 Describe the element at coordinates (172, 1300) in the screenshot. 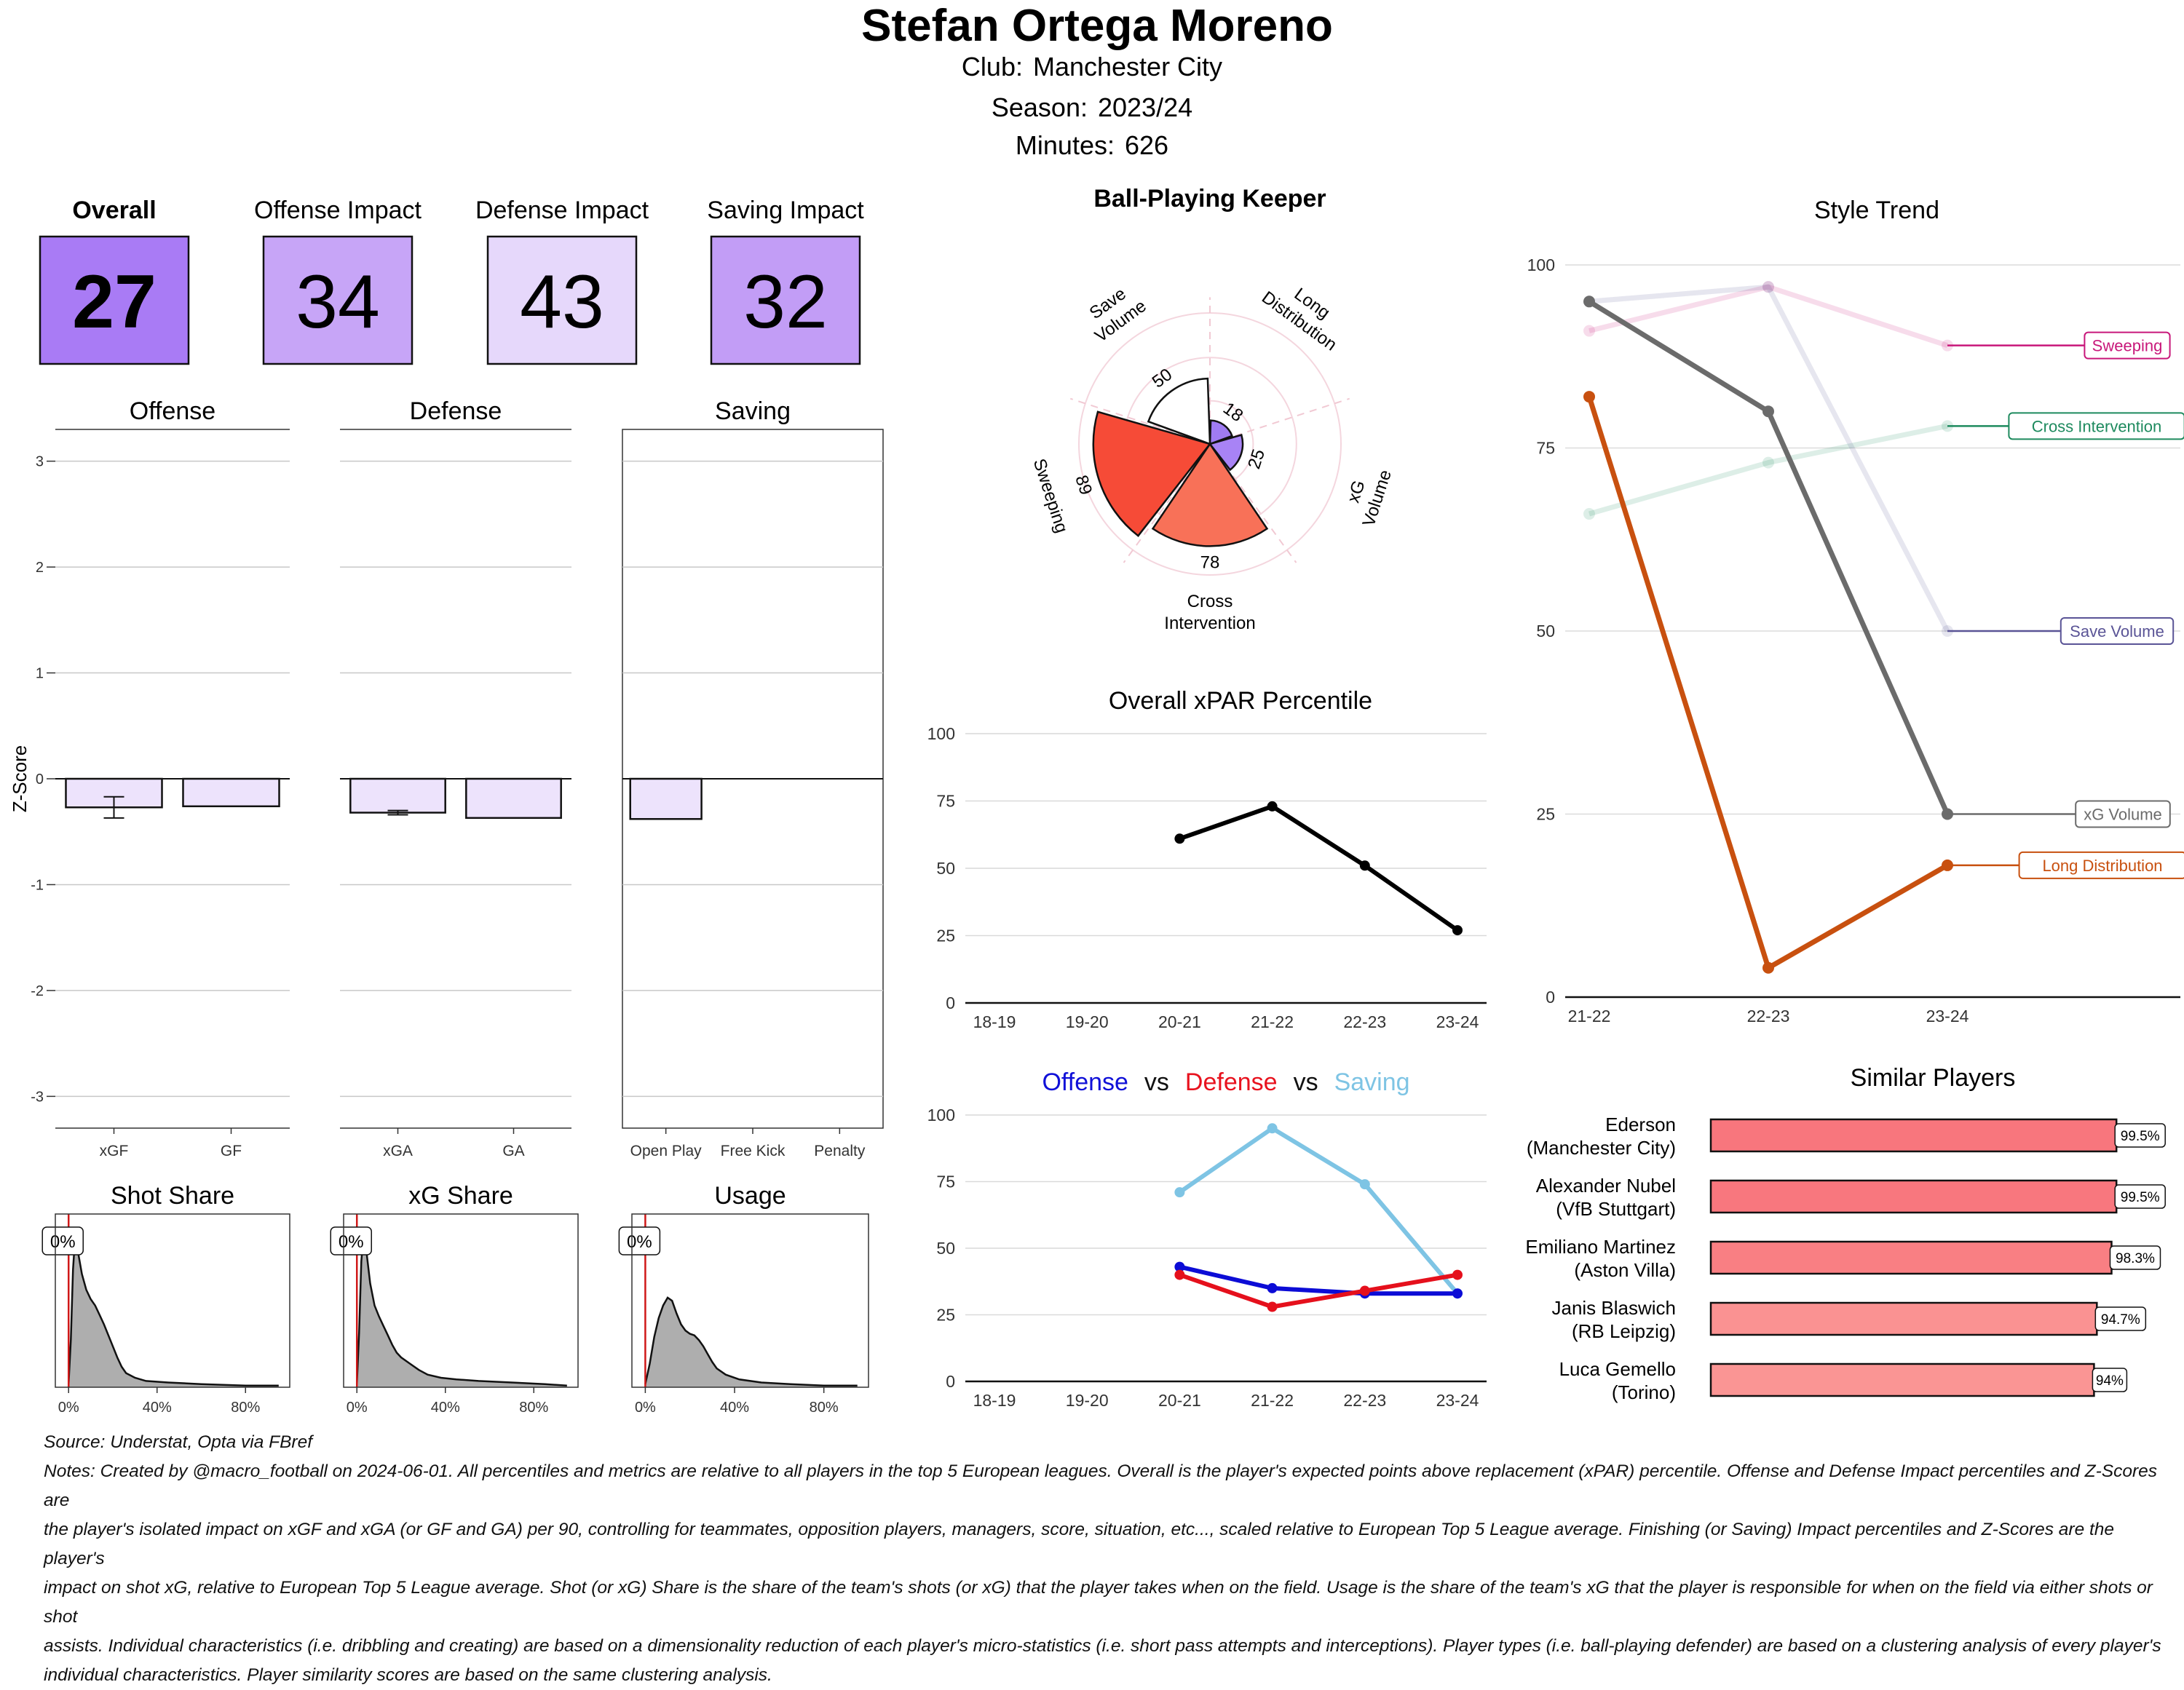

I see `dist-panel-frame` at that location.